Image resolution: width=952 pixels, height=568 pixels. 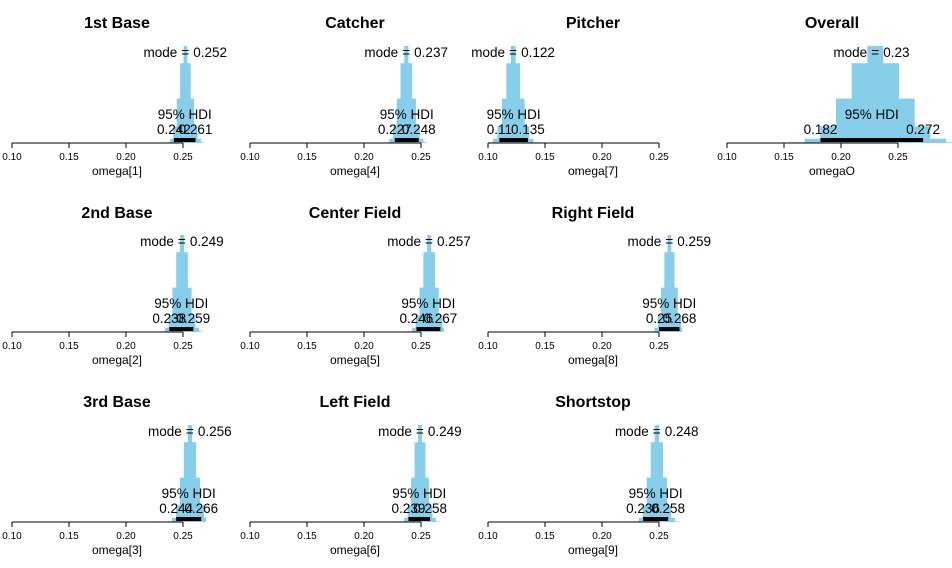 What do you see at coordinates (117, 360) in the screenshot?
I see `x-axis-label: omega[2]` at bounding box center [117, 360].